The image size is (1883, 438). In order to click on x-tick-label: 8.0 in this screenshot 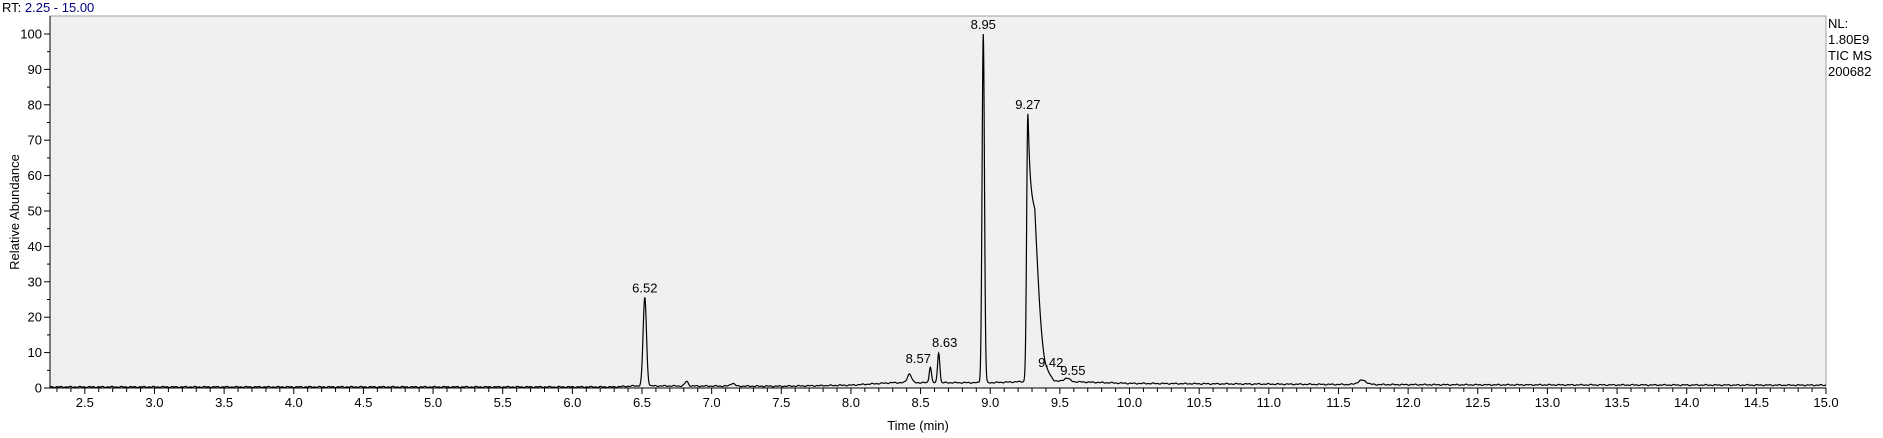, I will do `click(851, 402)`.